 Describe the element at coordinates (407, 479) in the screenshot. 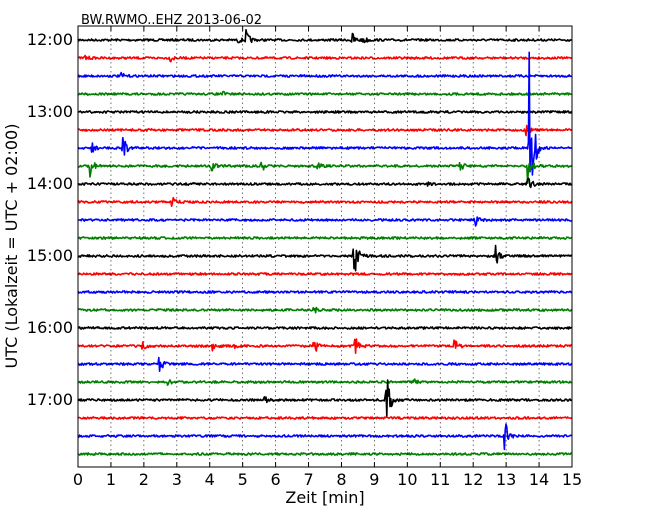

I see `x-tick-label: 10` at that location.